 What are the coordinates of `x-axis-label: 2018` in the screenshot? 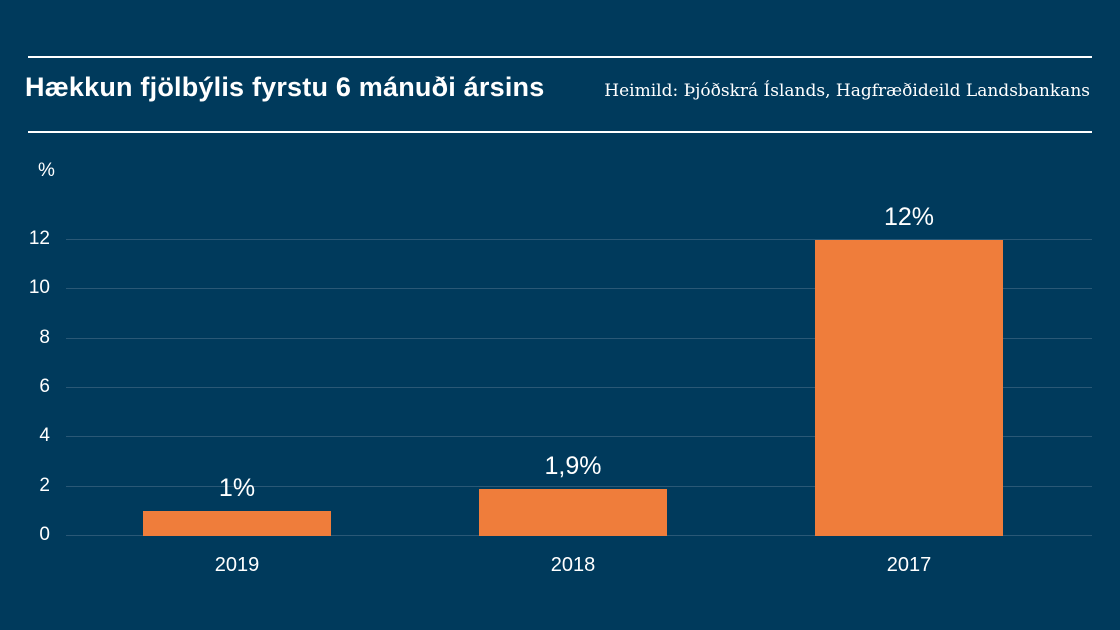 It's located at (573, 565).